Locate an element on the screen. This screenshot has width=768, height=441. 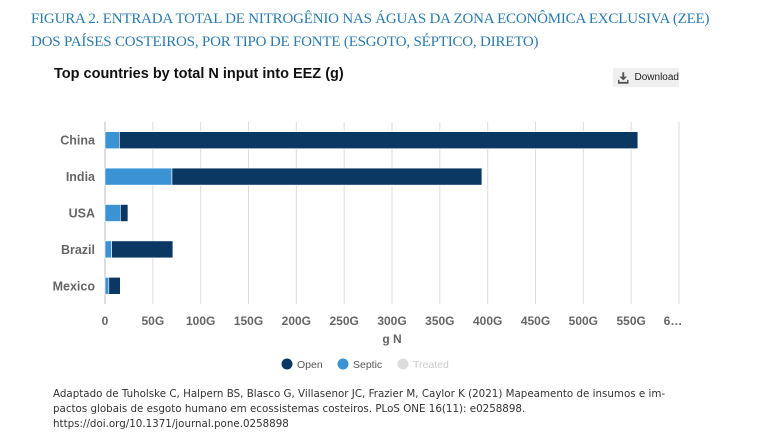
category-label: Mexico is located at coordinates (74, 286).